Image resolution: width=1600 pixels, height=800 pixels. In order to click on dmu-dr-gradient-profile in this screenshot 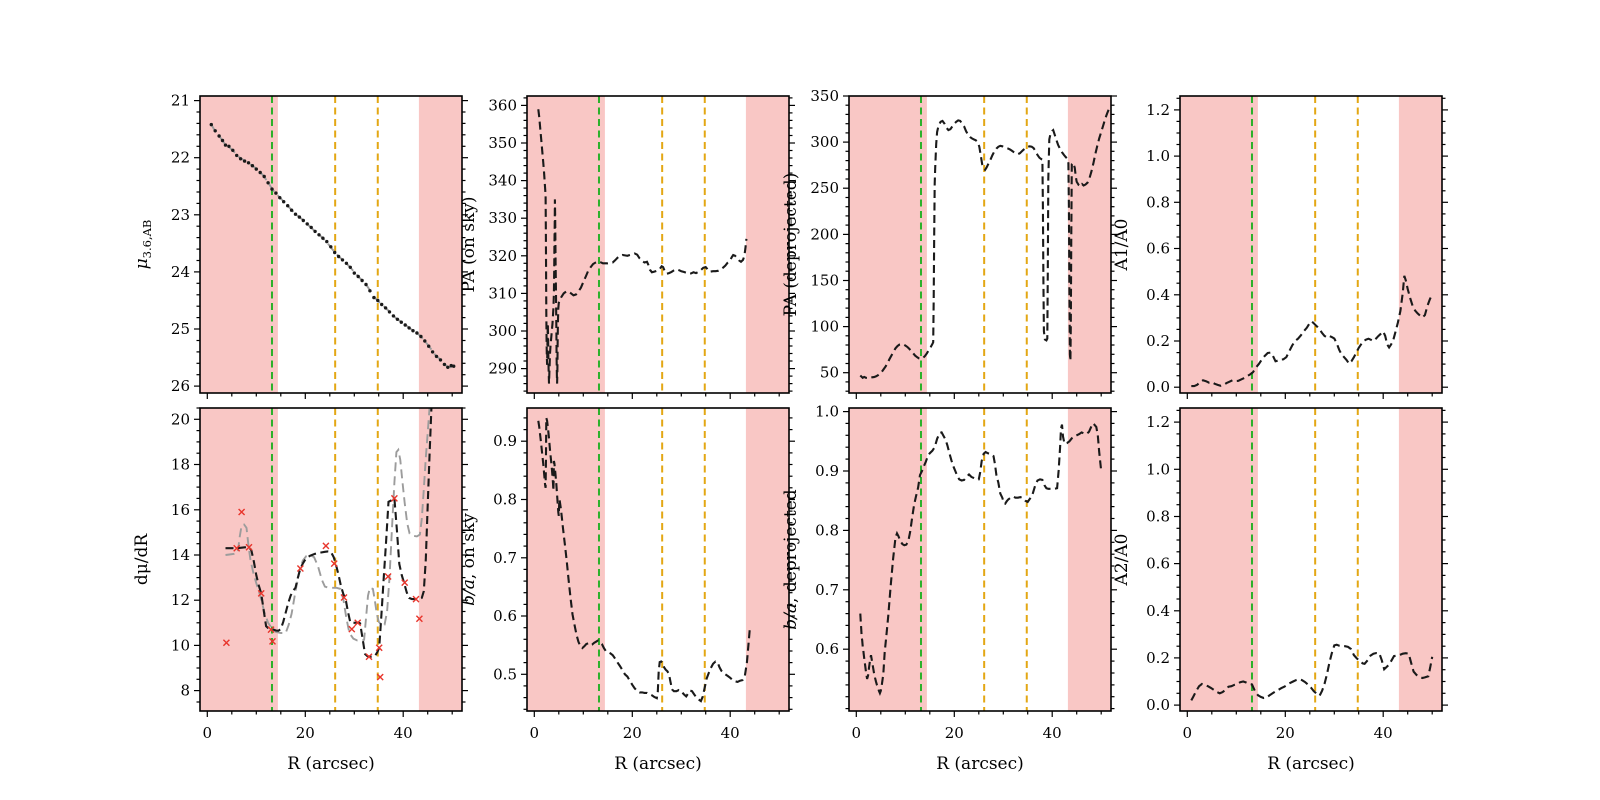, I will do `click(329, 533)`.